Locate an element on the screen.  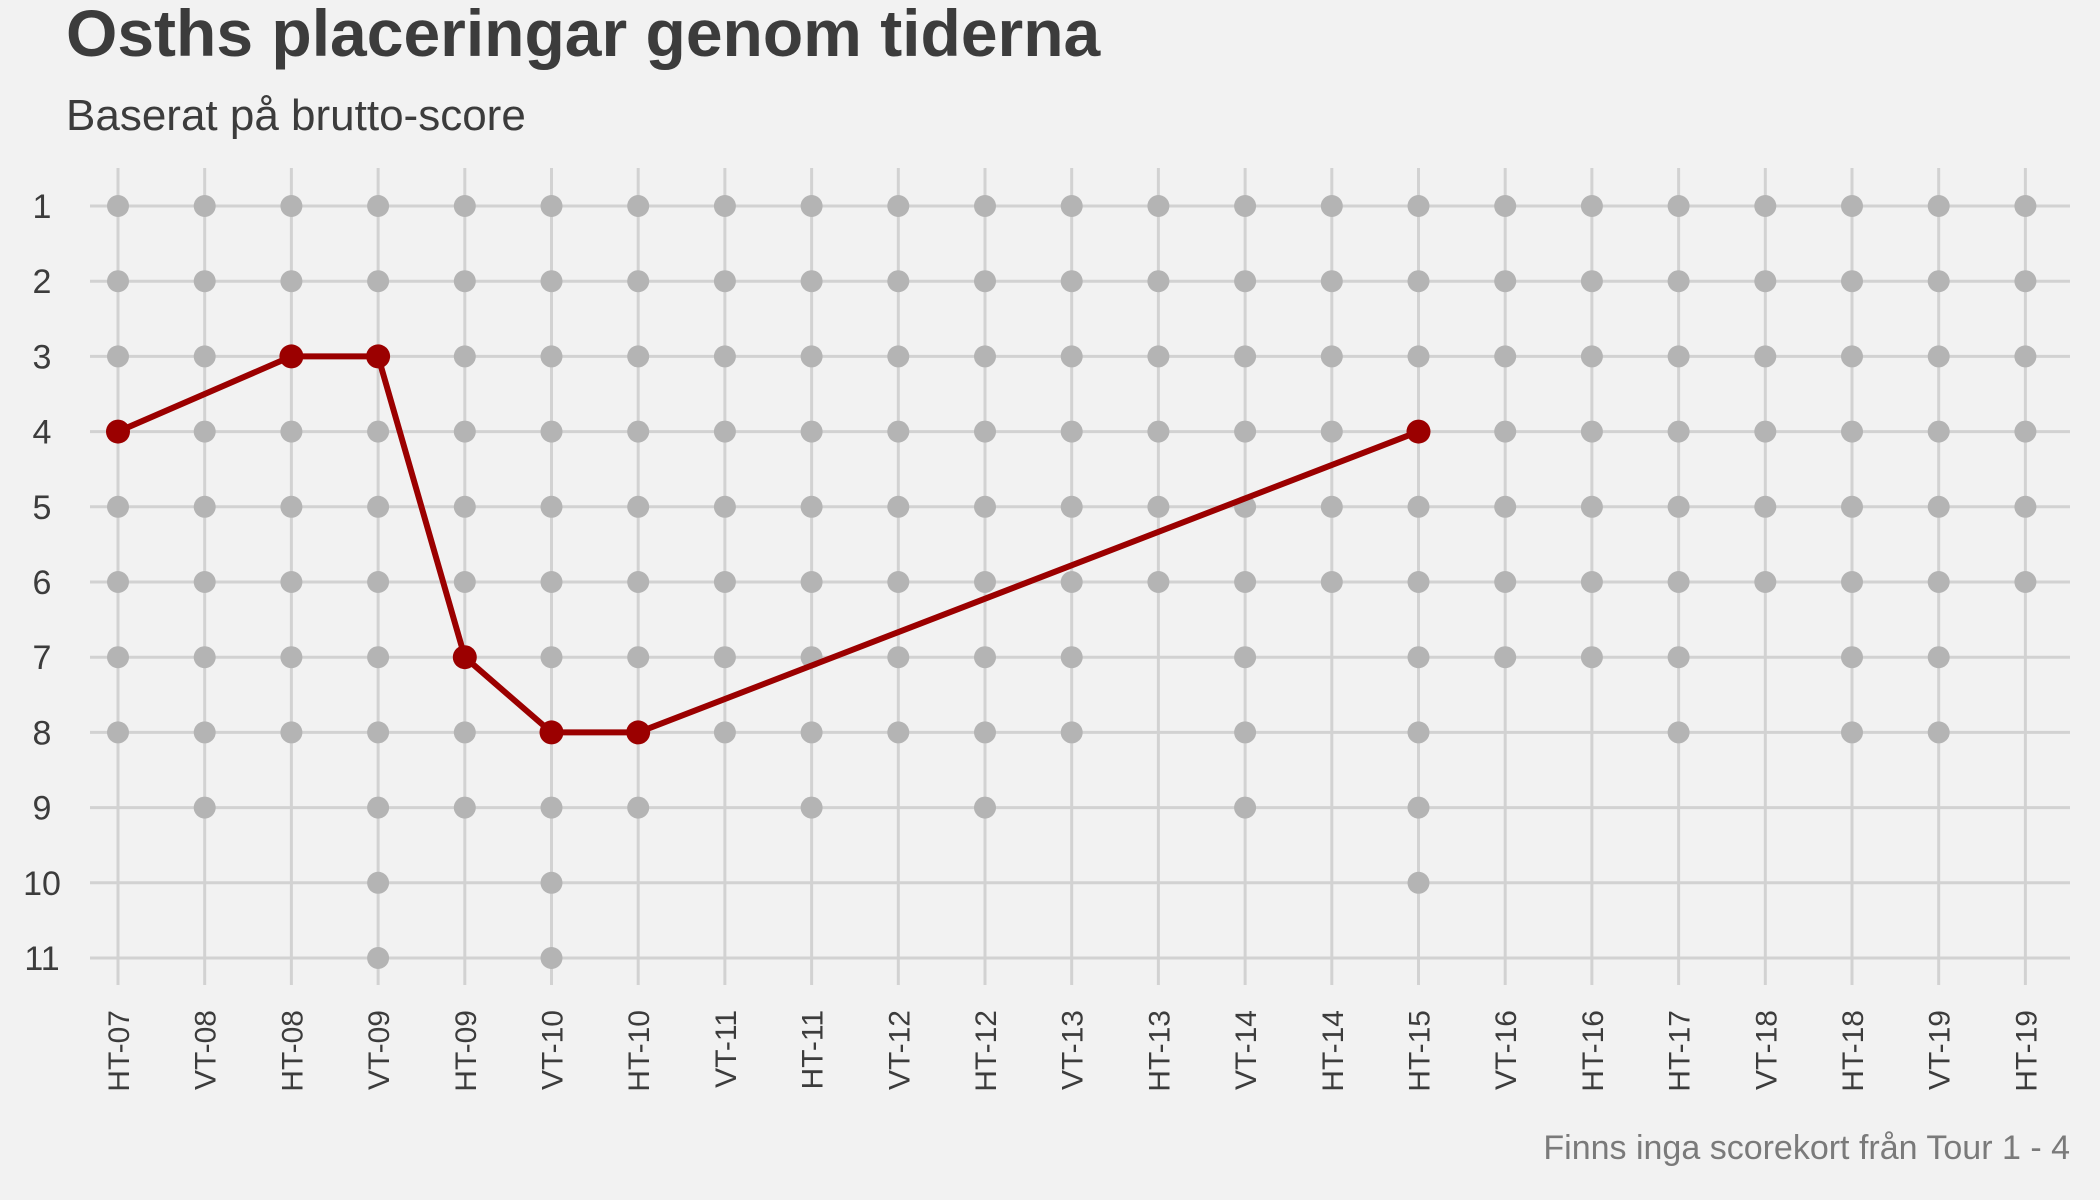
x-tick-label-VT-12: VT-12 is located at coordinates (899, 1050).